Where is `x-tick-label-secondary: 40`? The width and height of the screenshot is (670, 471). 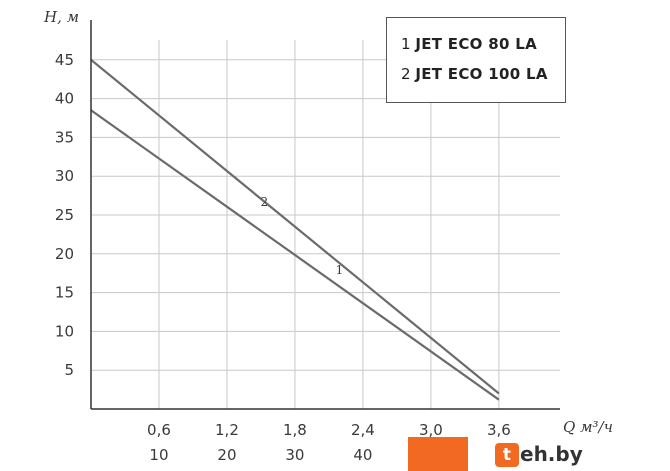
x-tick-label-secondary: 40 is located at coordinates (362, 455).